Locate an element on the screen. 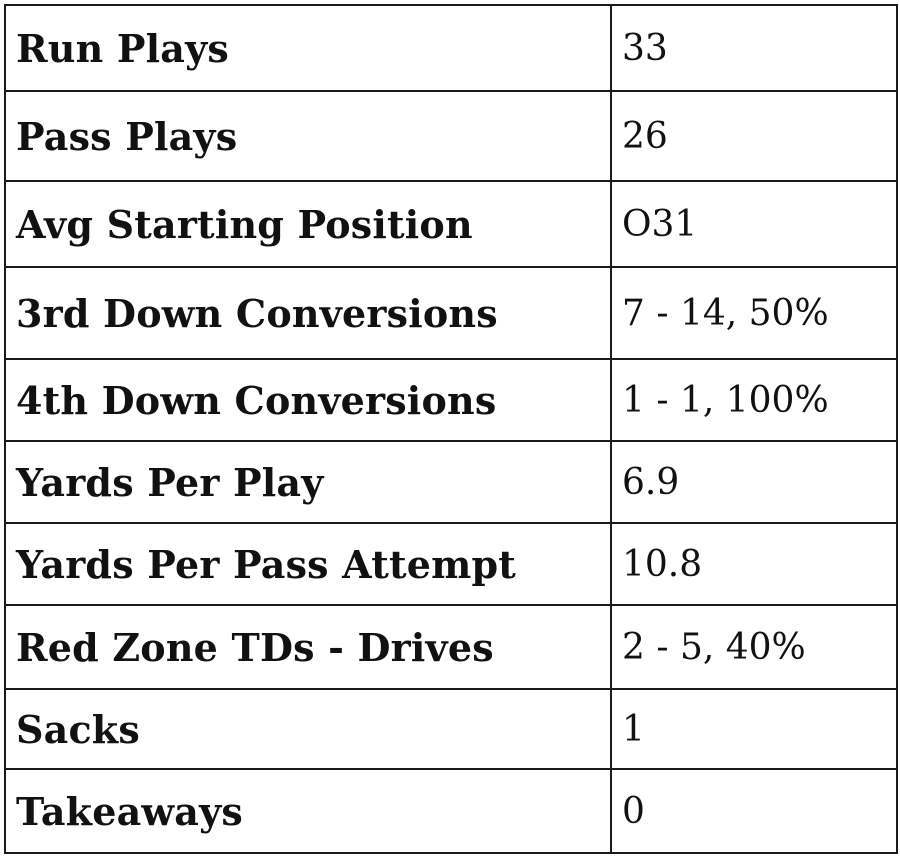 The image size is (900, 867). table-row: Pass Plays 26 is located at coordinates (451, 136).